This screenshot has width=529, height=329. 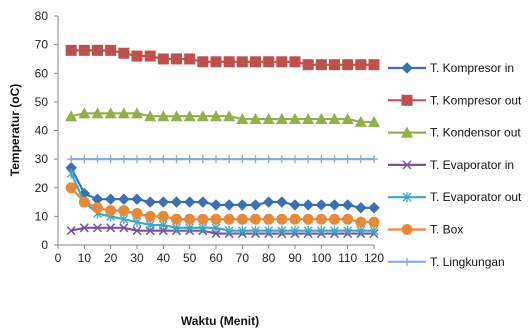 I want to click on y-tick-label: 50, so click(x=42, y=102).